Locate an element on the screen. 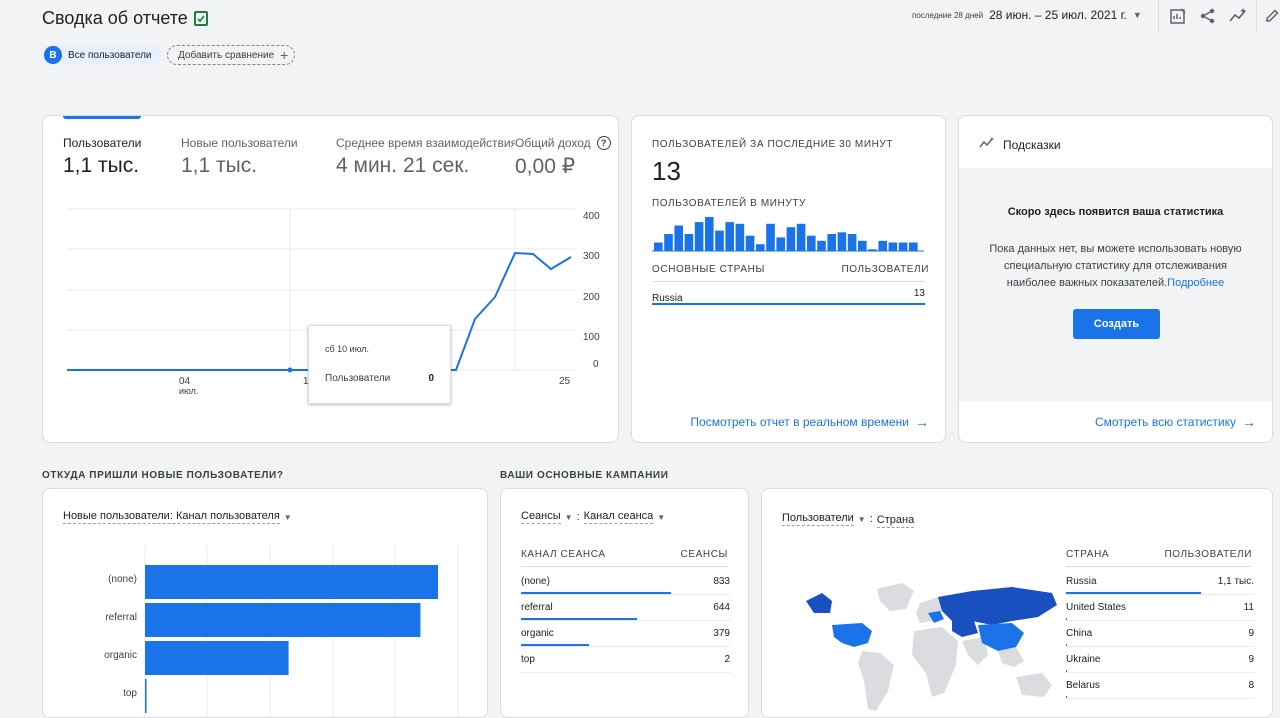 This screenshot has width=1280, height=718. table-row: referral 644 is located at coordinates (625, 608).